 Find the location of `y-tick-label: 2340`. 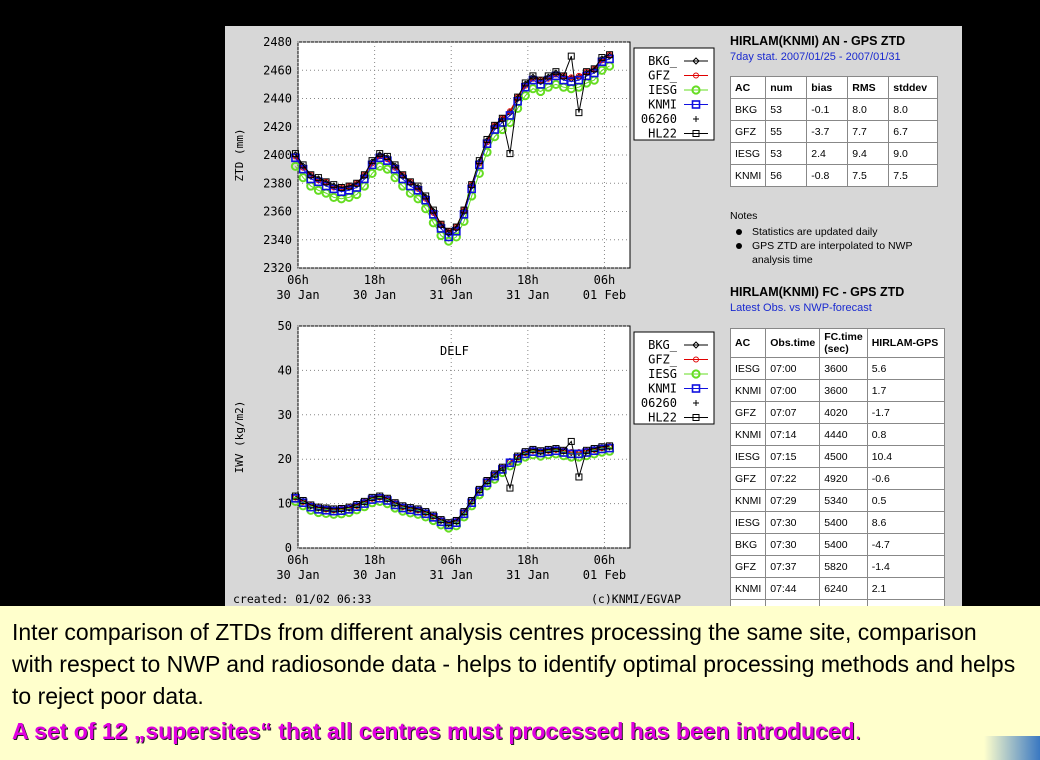

y-tick-label: 2340 is located at coordinates (277, 240).